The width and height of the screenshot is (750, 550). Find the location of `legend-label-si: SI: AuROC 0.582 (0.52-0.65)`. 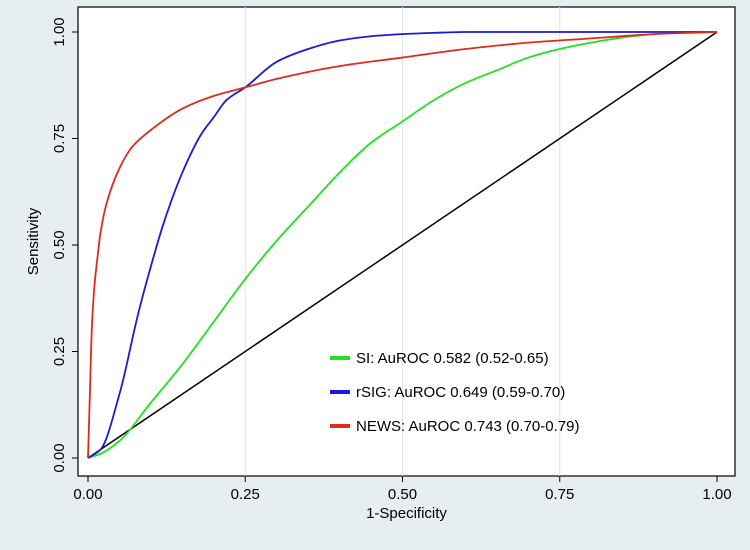

legend-label-si: SI: AuROC 0.582 (0.52-0.65) is located at coordinates (452, 358).